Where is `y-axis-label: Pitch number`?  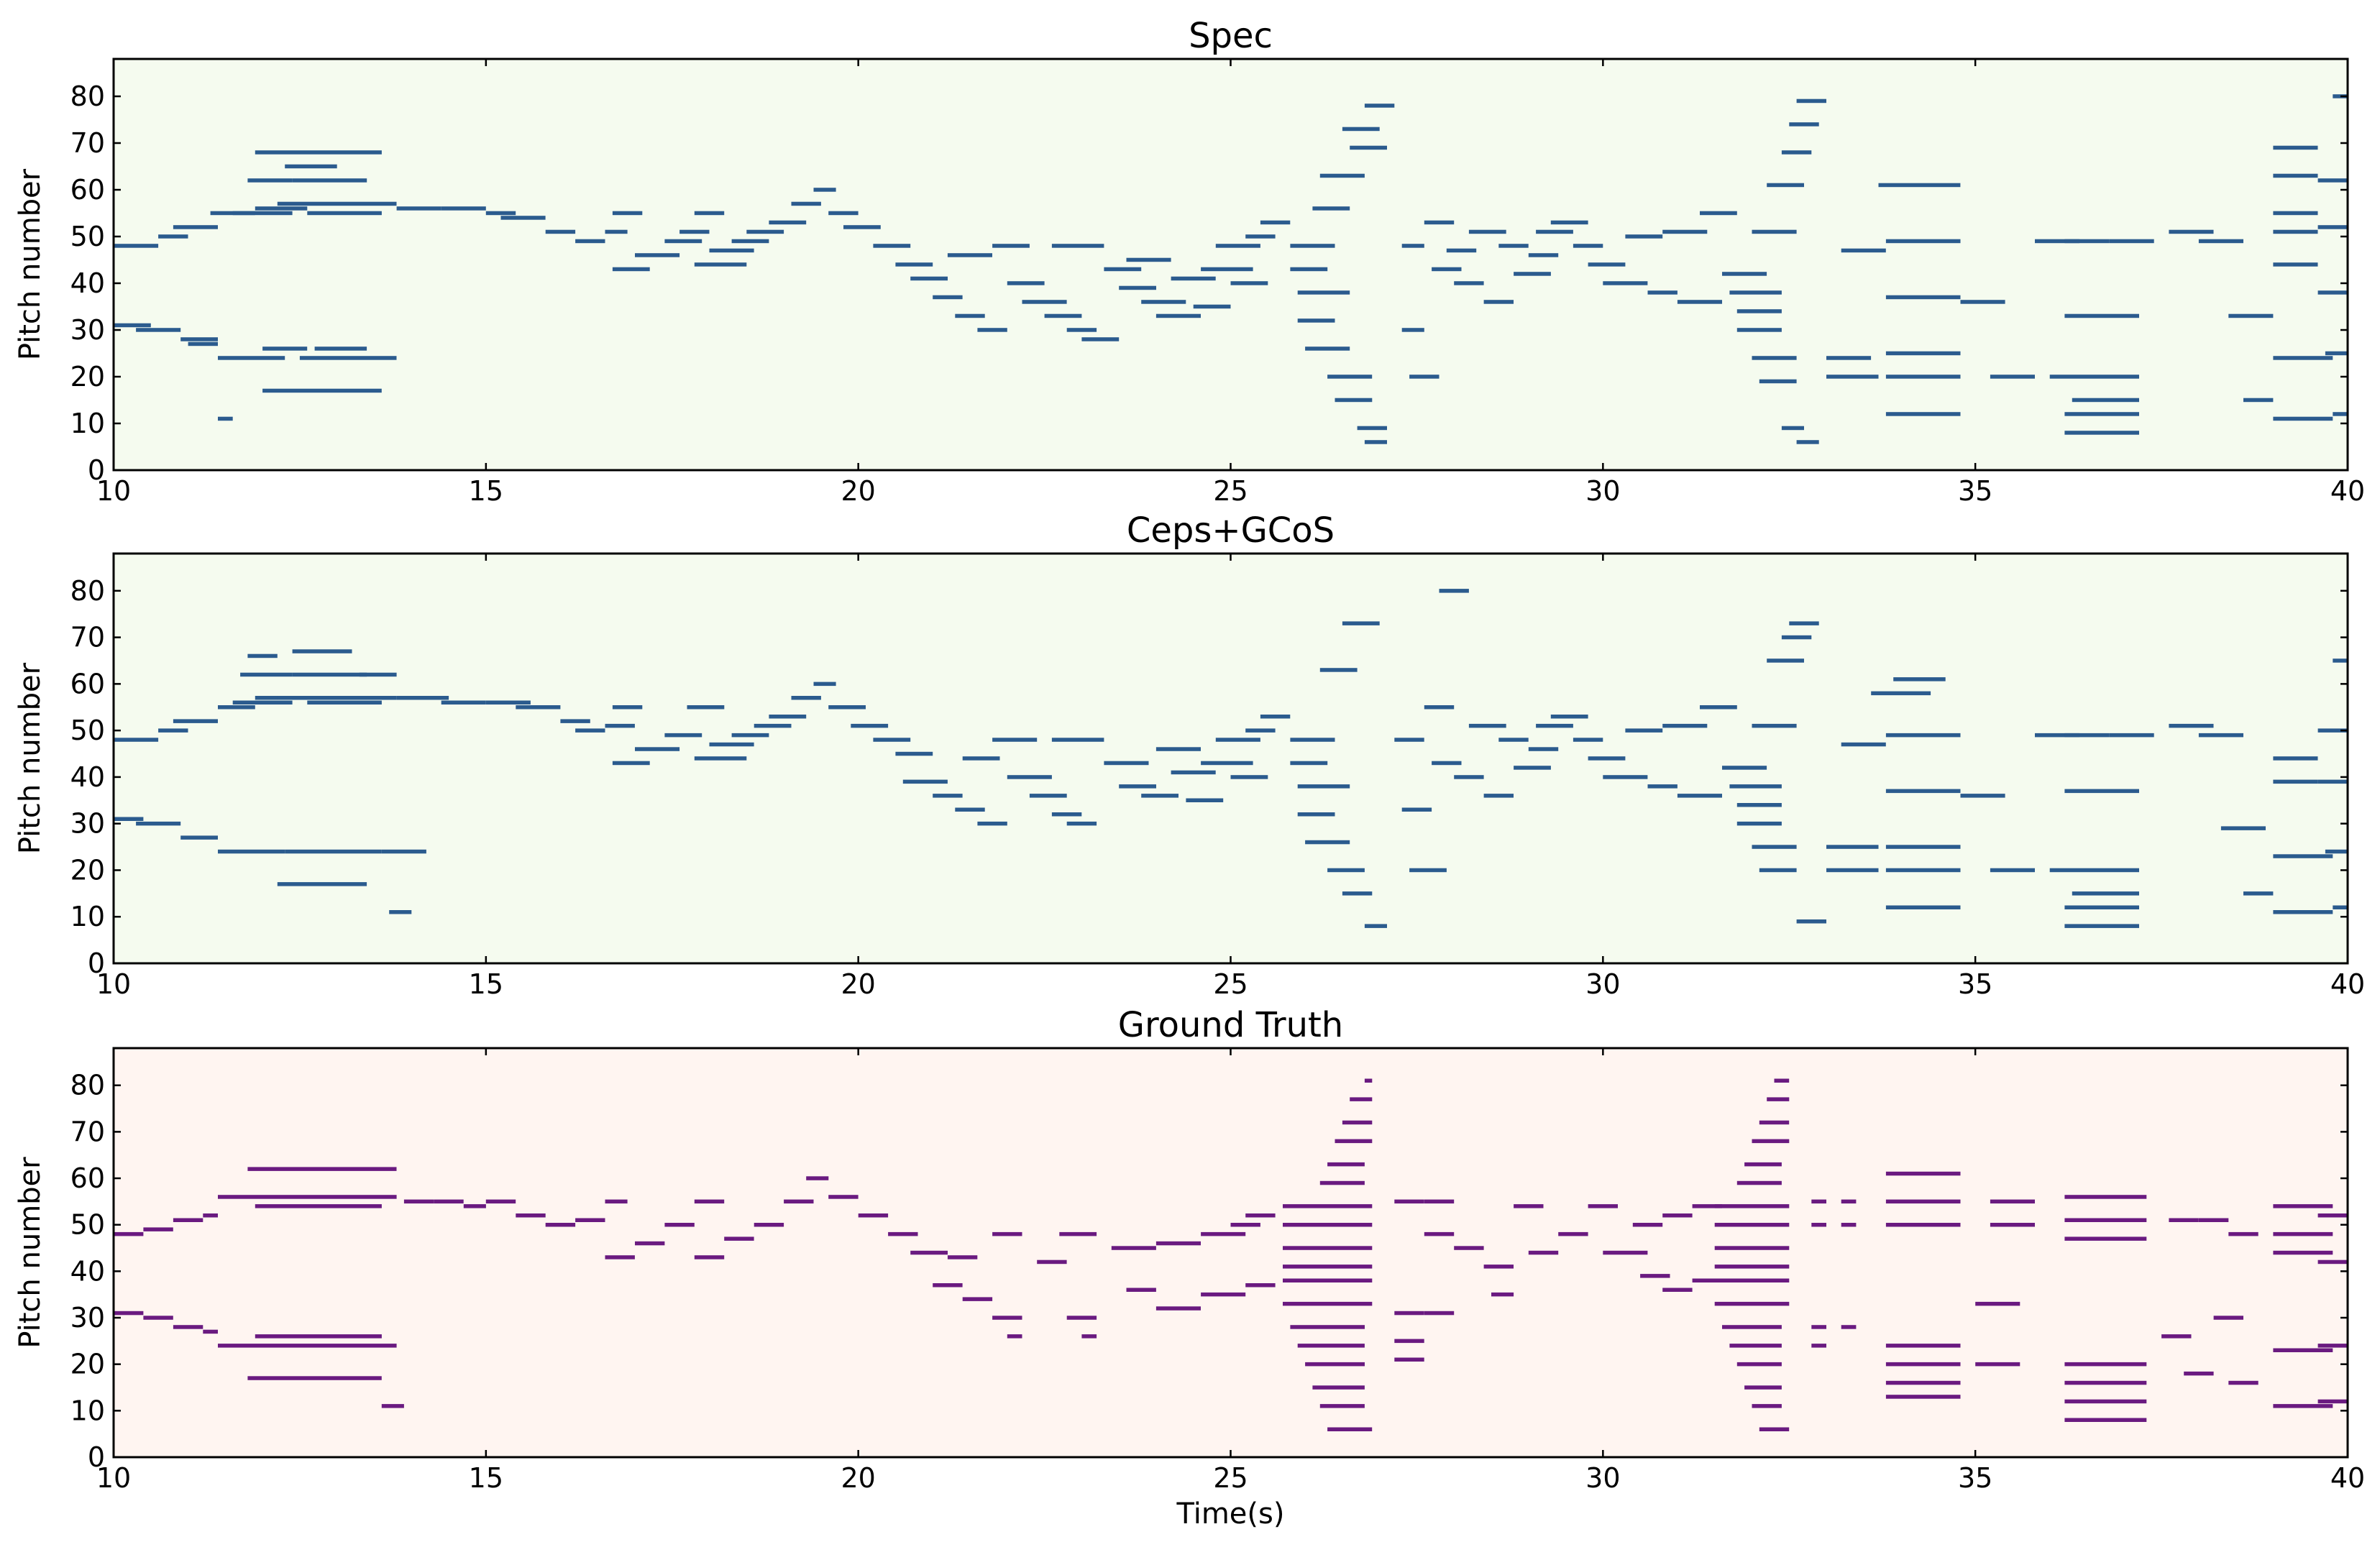
y-axis-label: Pitch number is located at coordinates (30, 1253).